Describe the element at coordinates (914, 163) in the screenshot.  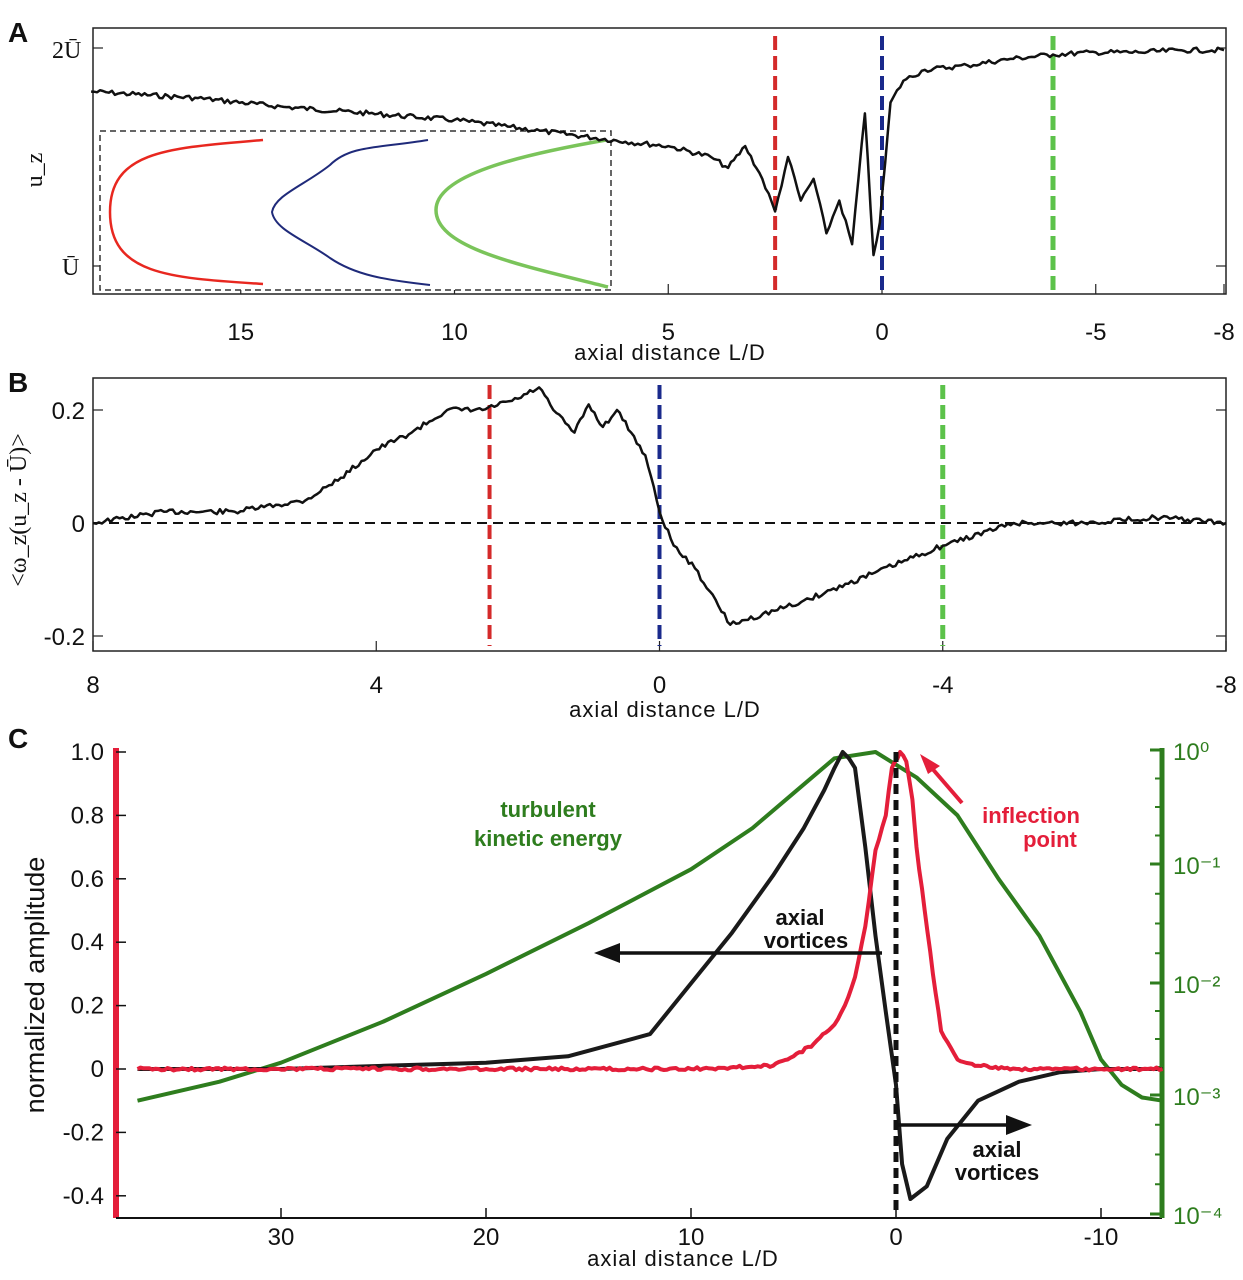
I see `panel-a-markers` at that location.